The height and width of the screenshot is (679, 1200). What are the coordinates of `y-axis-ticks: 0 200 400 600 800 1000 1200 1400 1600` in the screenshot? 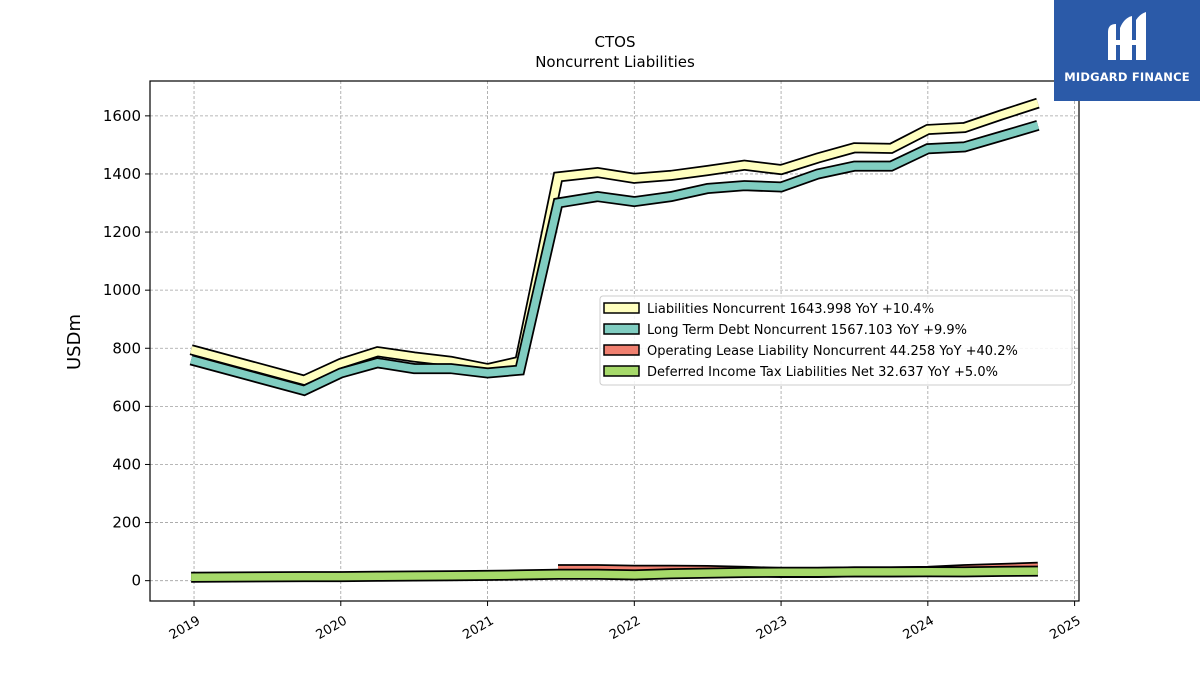 It's located at (126, 348).